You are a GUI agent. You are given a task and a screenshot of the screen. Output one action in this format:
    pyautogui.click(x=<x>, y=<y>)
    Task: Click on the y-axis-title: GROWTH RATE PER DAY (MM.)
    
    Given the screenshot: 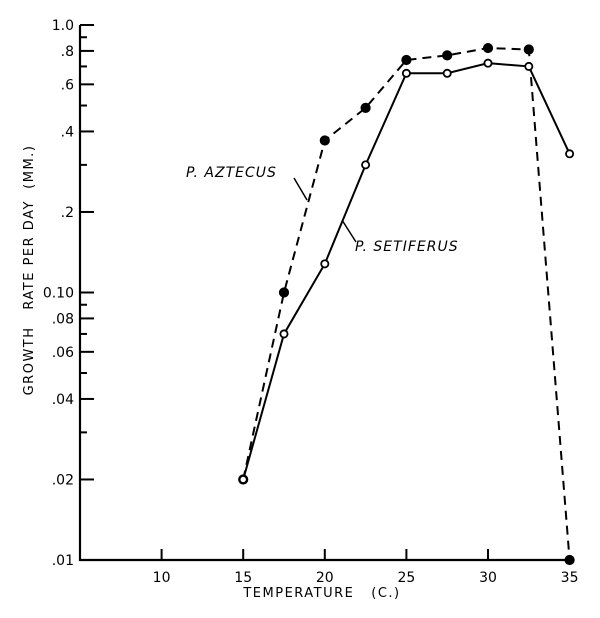 What is the action you would take?
    pyautogui.click(x=29, y=270)
    